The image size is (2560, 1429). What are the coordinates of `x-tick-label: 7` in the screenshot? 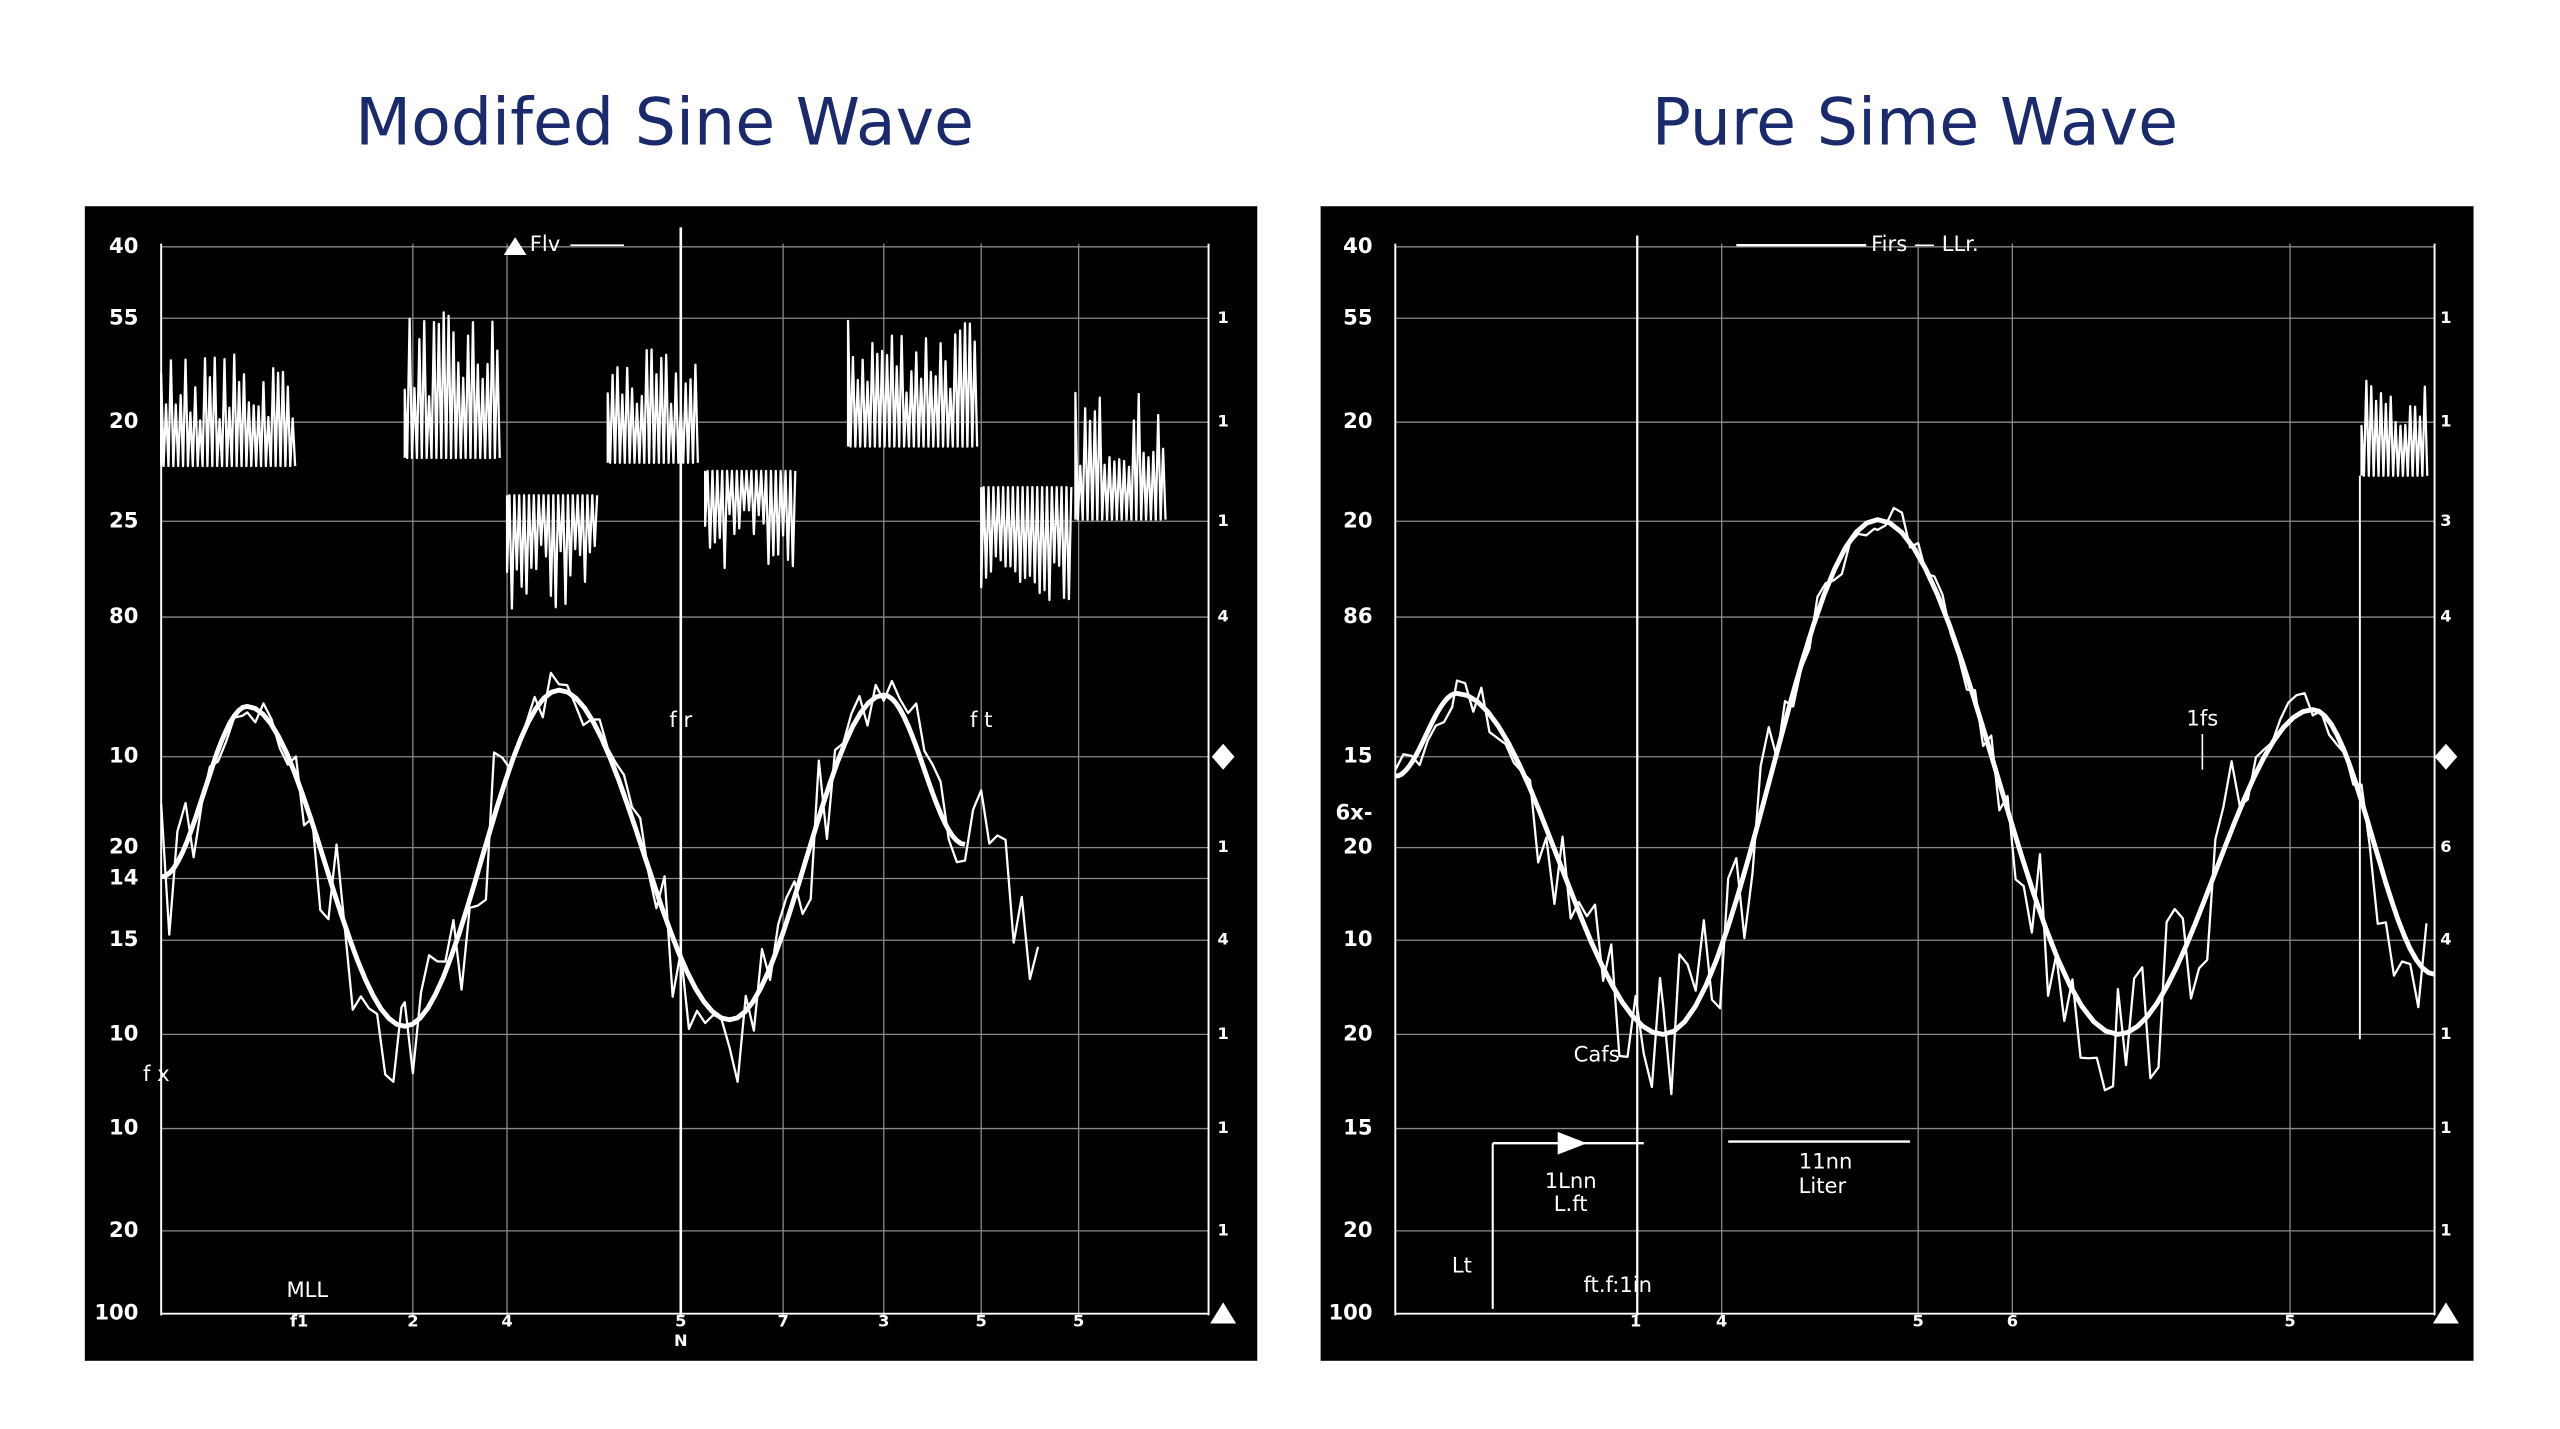 It's located at (782, 1320).